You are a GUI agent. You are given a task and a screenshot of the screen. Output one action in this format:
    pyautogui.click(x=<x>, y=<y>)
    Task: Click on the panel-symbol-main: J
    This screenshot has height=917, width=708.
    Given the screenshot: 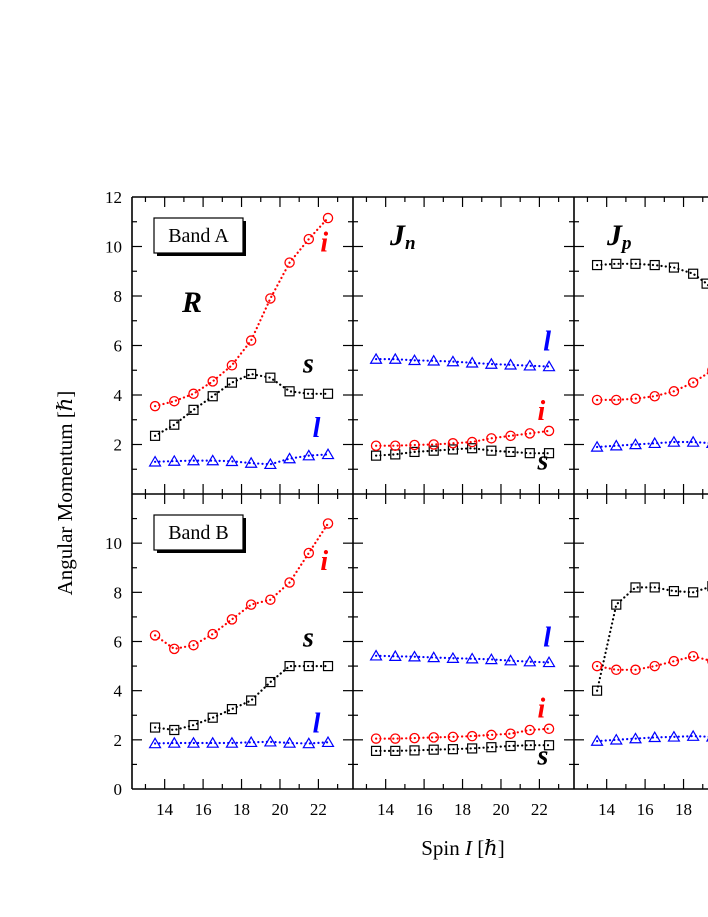 What is the action you would take?
    pyautogui.click(x=397, y=235)
    